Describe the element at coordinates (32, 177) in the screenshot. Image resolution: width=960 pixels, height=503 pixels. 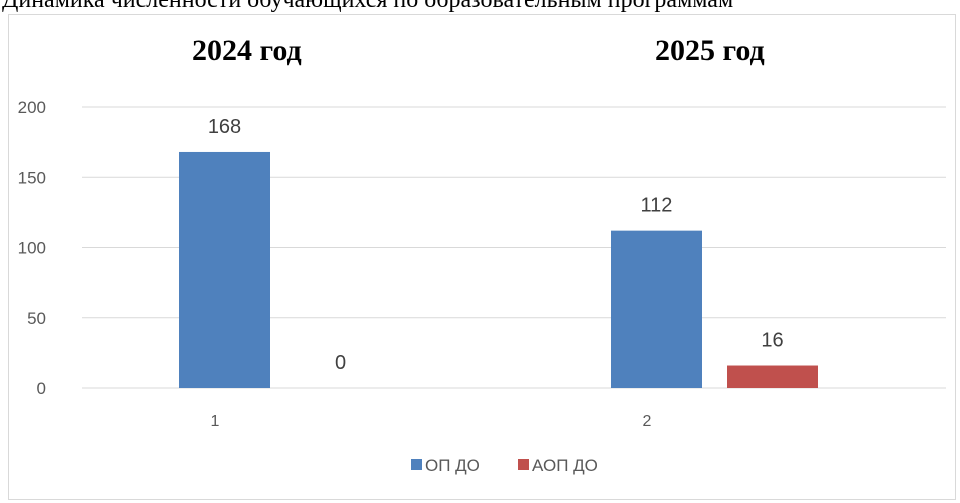
I see `y-tick-label: 150` at that location.